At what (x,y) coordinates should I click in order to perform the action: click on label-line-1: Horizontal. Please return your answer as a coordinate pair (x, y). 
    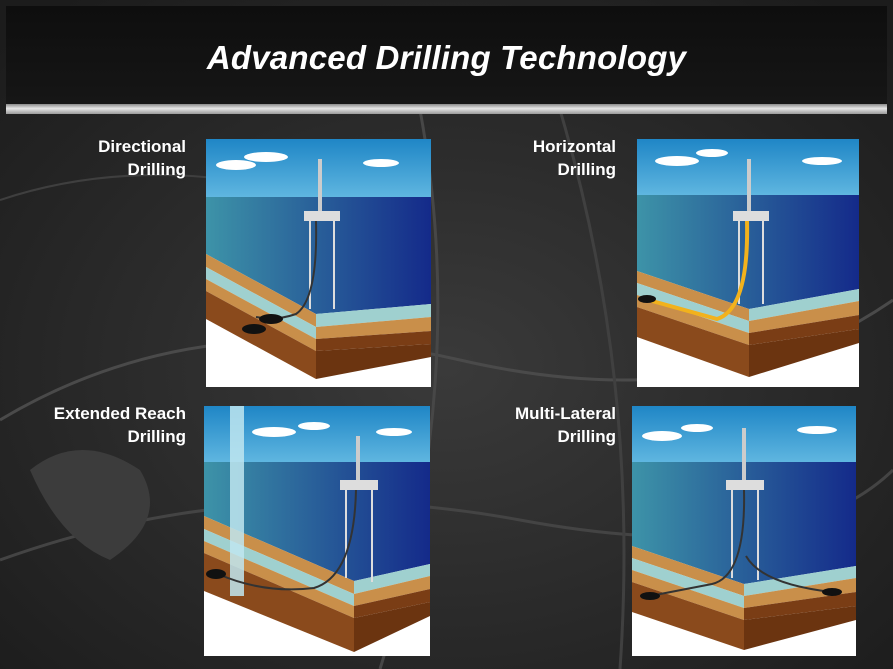
    Looking at the image, I should click on (574, 146).